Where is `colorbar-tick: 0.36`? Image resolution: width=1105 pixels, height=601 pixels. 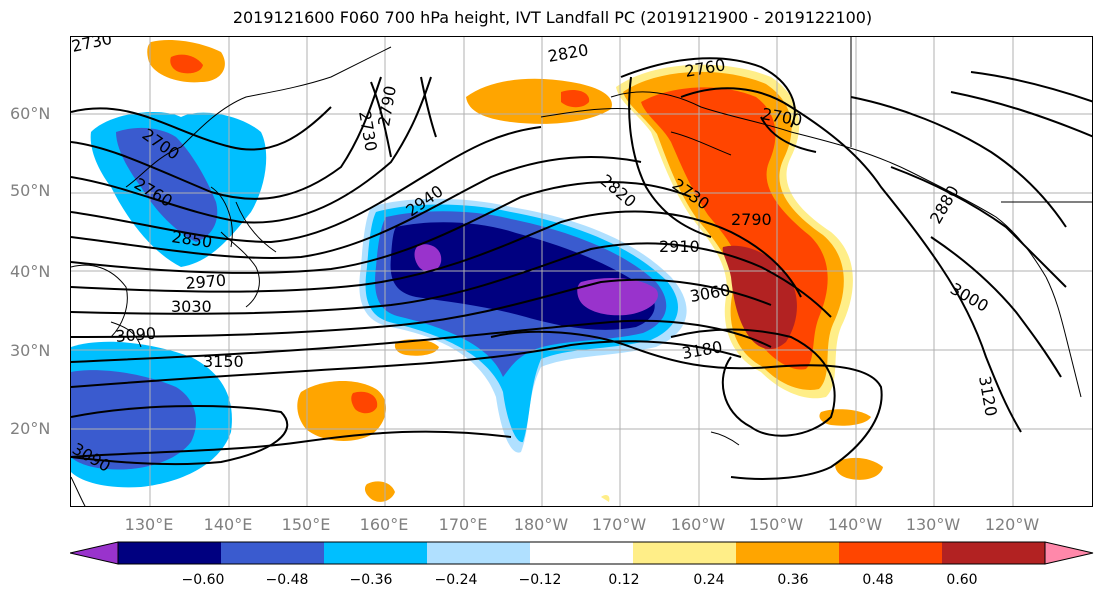 colorbar-tick: 0.36 is located at coordinates (793, 580).